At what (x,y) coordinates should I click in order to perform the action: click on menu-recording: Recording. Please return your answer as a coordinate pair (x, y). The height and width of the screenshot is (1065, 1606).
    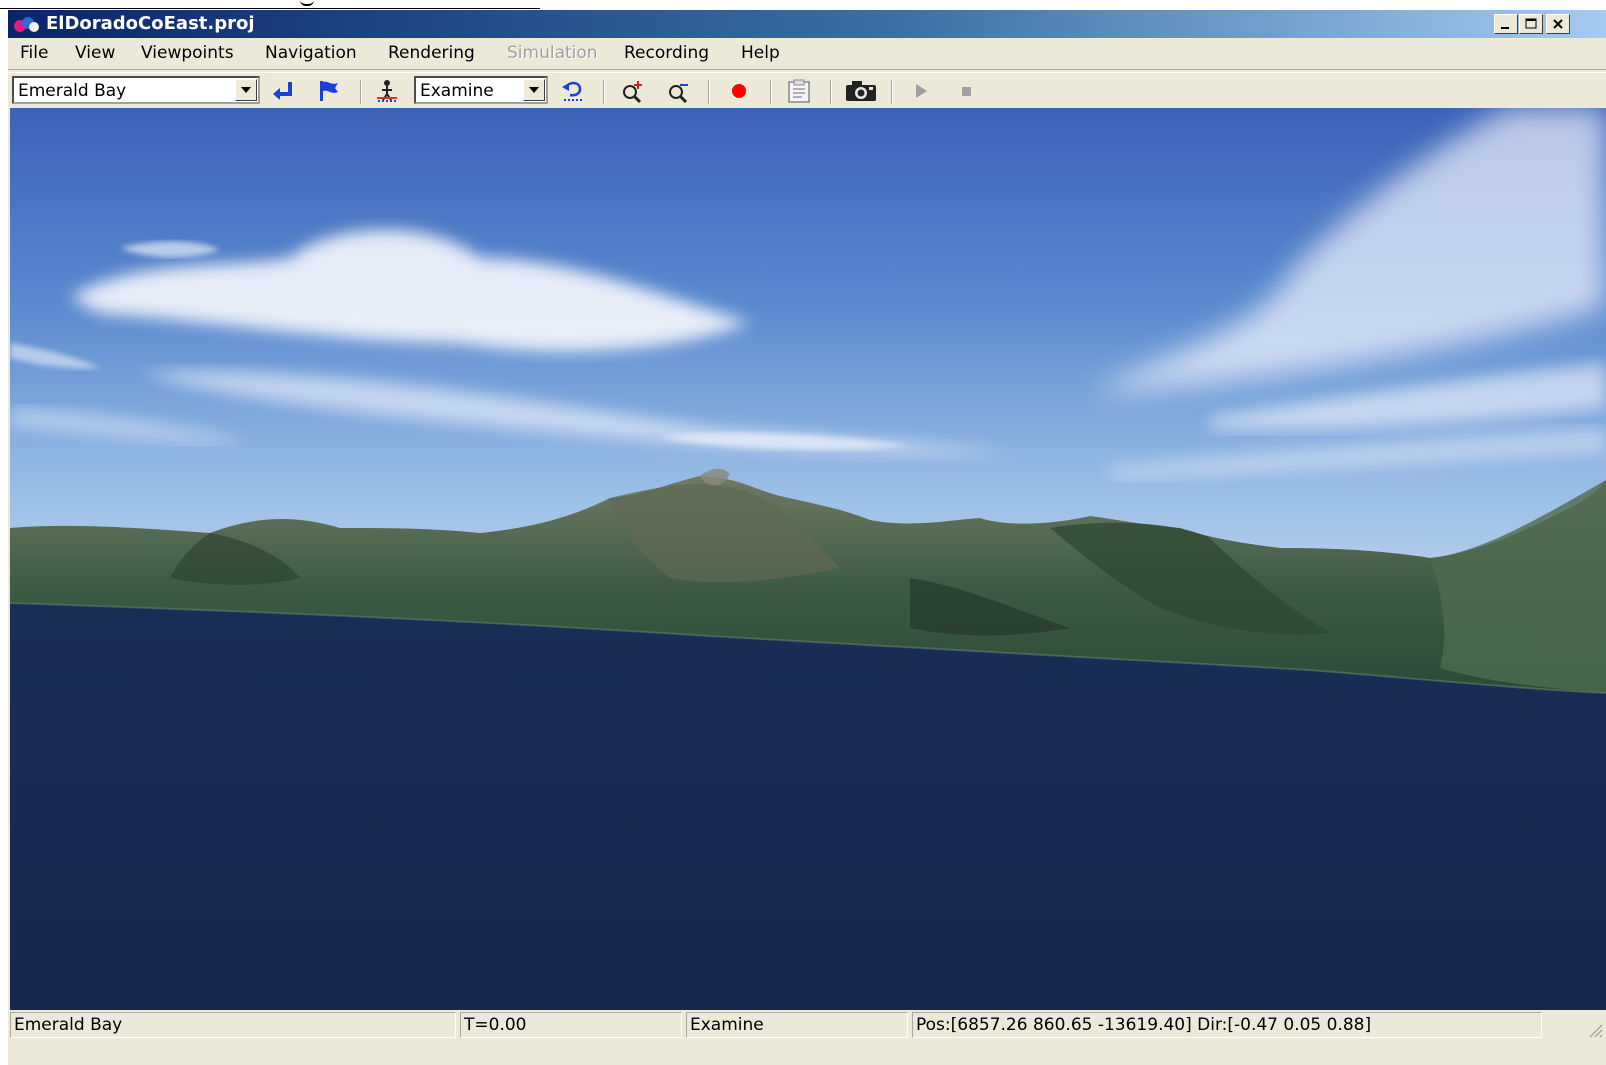
    Looking at the image, I should click on (667, 53).